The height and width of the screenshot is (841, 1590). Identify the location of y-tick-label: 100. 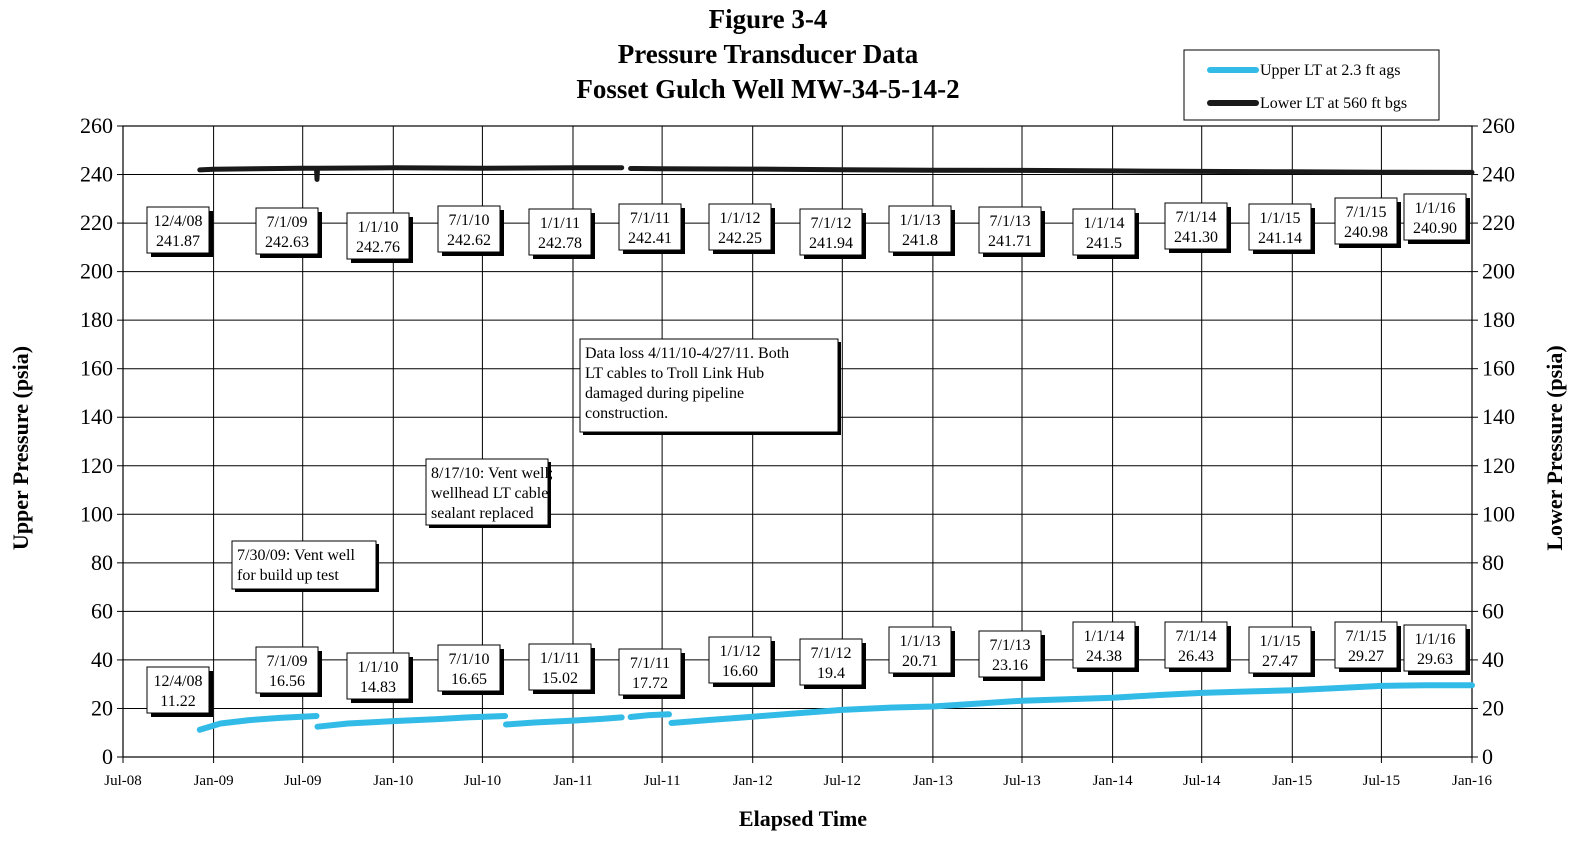
(96, 513).